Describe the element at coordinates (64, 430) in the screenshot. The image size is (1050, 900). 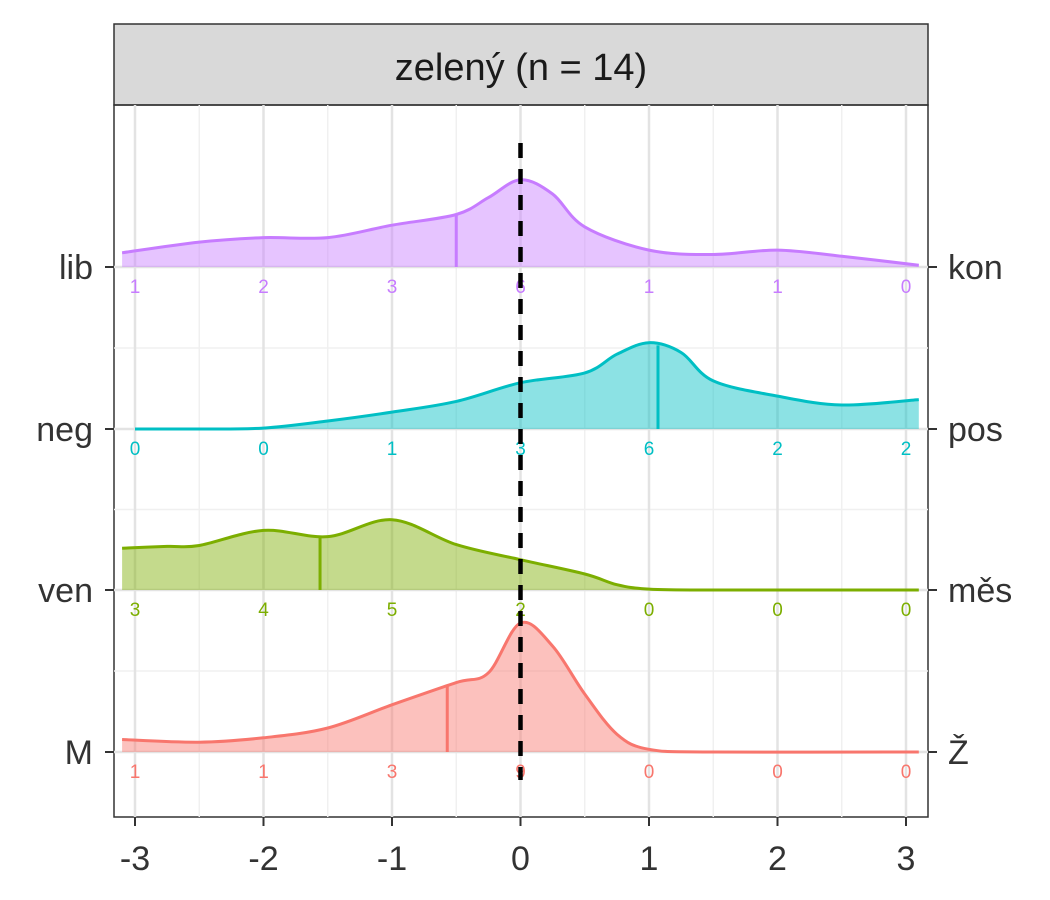
I see `y-tick-label-left: neg` at that location.